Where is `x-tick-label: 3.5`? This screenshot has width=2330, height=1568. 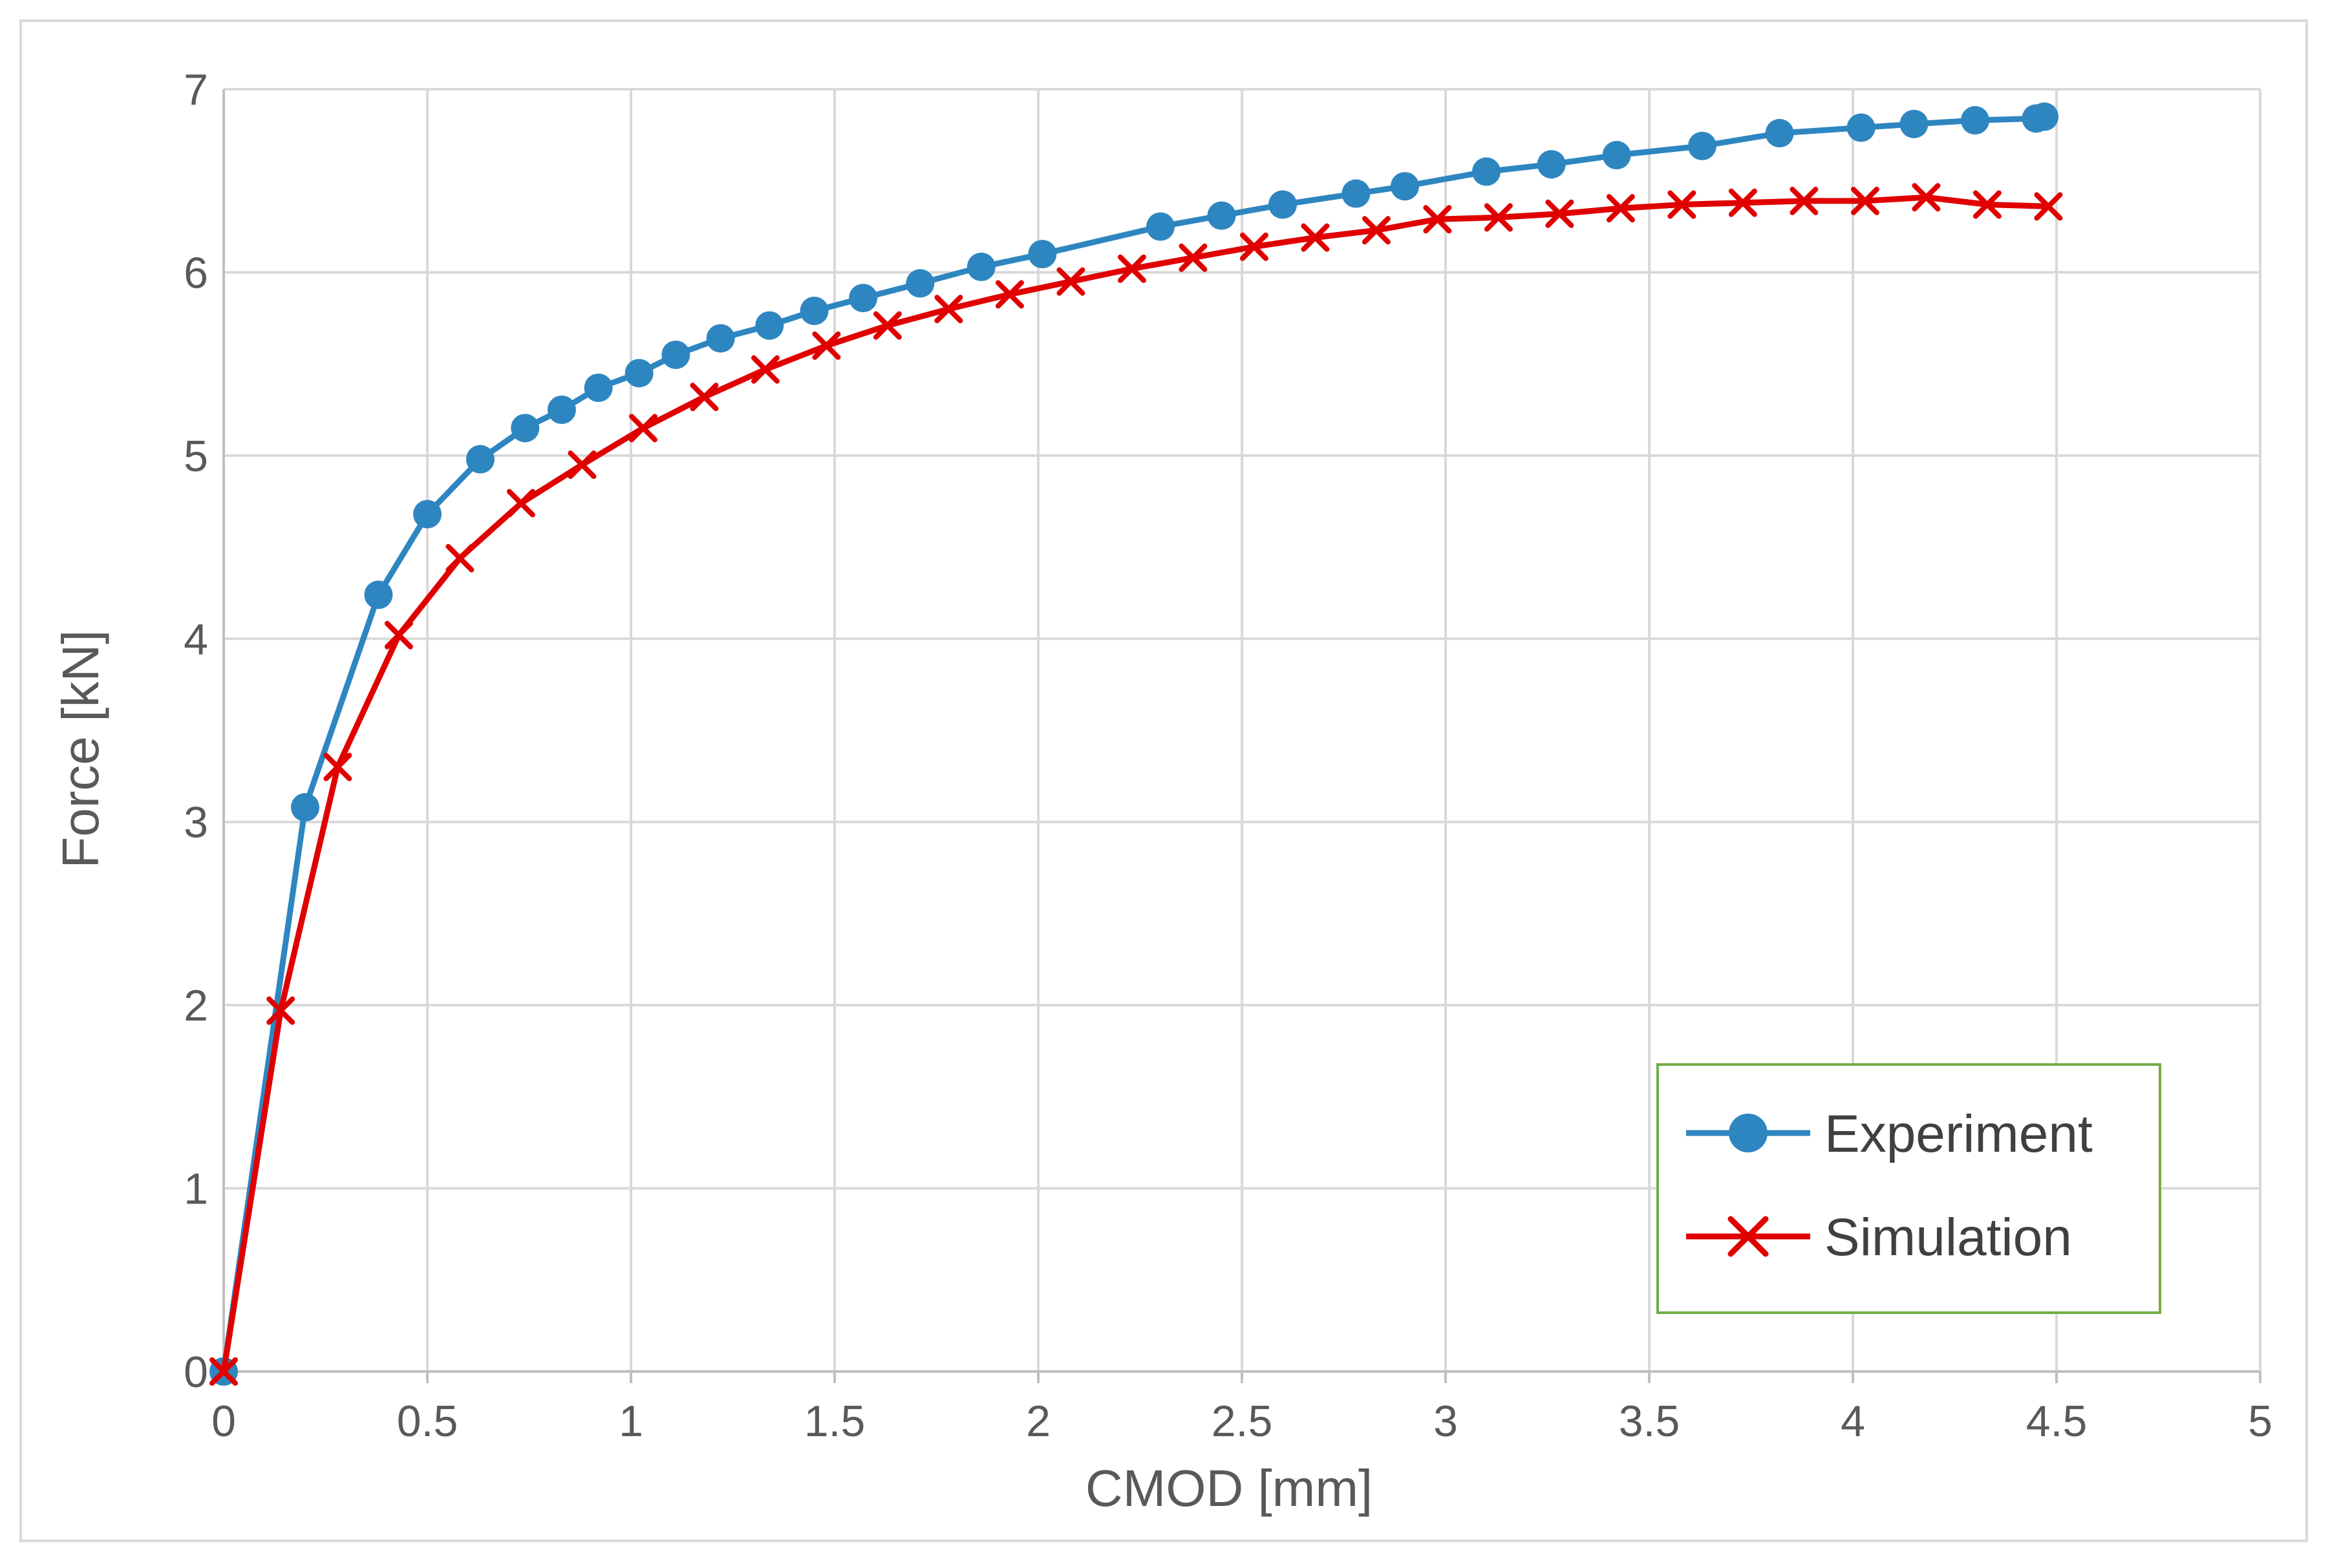 x-tick-label: 3.5 is located at coordinates (1649, 1421).